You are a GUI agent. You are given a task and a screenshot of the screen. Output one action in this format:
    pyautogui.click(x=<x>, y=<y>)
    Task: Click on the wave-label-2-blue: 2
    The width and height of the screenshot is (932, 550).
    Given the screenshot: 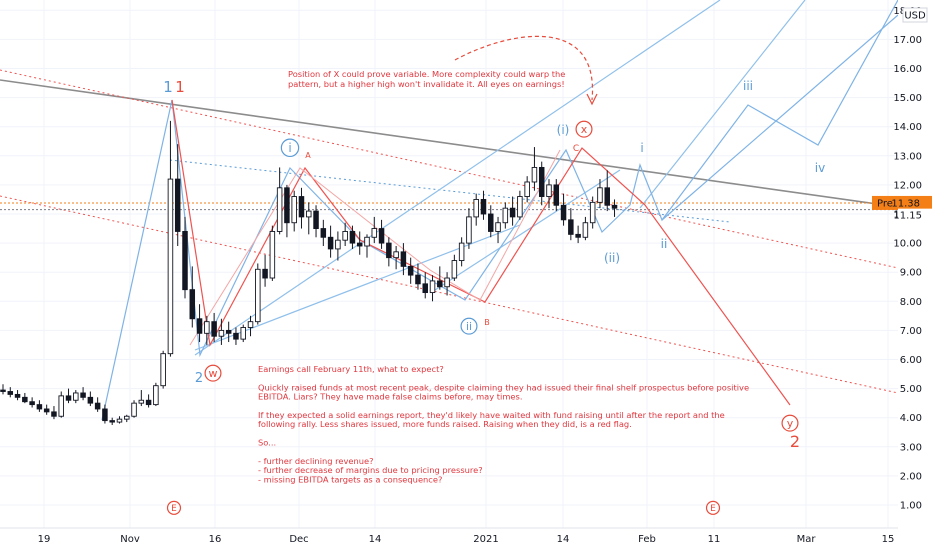 What is the action you would take?
    pyautogui.click(x=199, y=378)
    